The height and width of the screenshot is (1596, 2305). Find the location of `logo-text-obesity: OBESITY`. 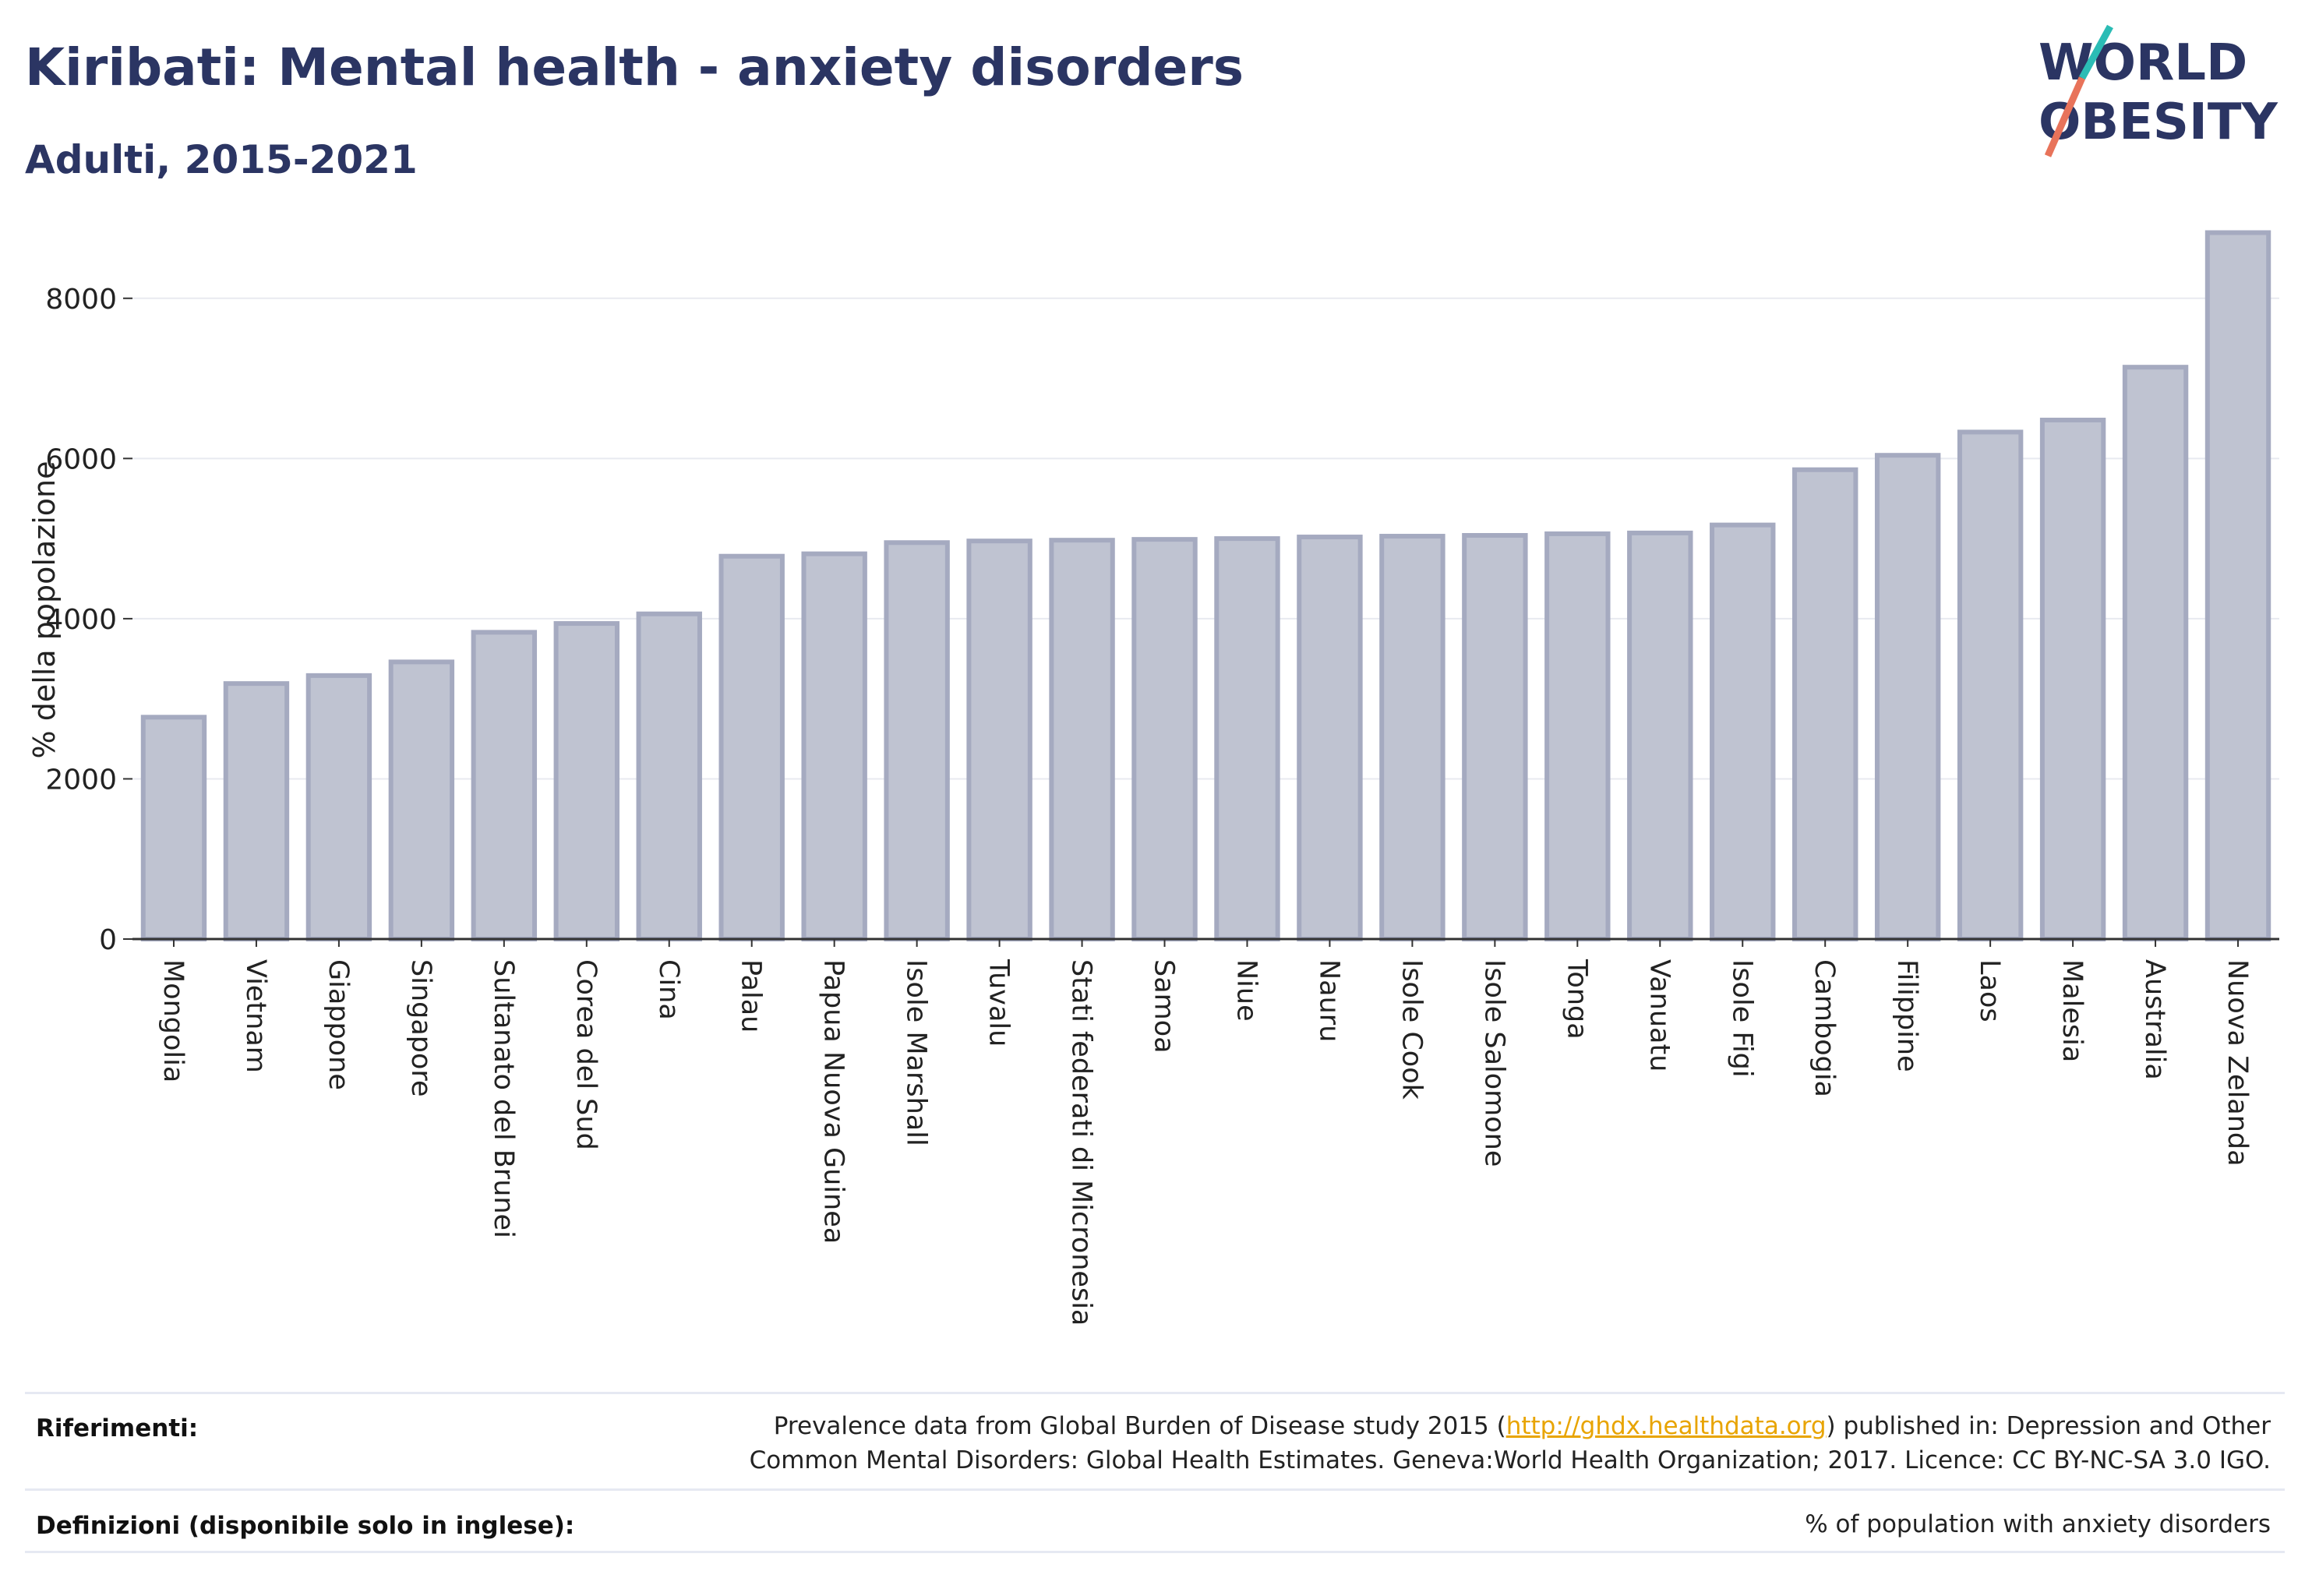

logo-text-obesity: OBESITY is located at coordinates (2158, 122).